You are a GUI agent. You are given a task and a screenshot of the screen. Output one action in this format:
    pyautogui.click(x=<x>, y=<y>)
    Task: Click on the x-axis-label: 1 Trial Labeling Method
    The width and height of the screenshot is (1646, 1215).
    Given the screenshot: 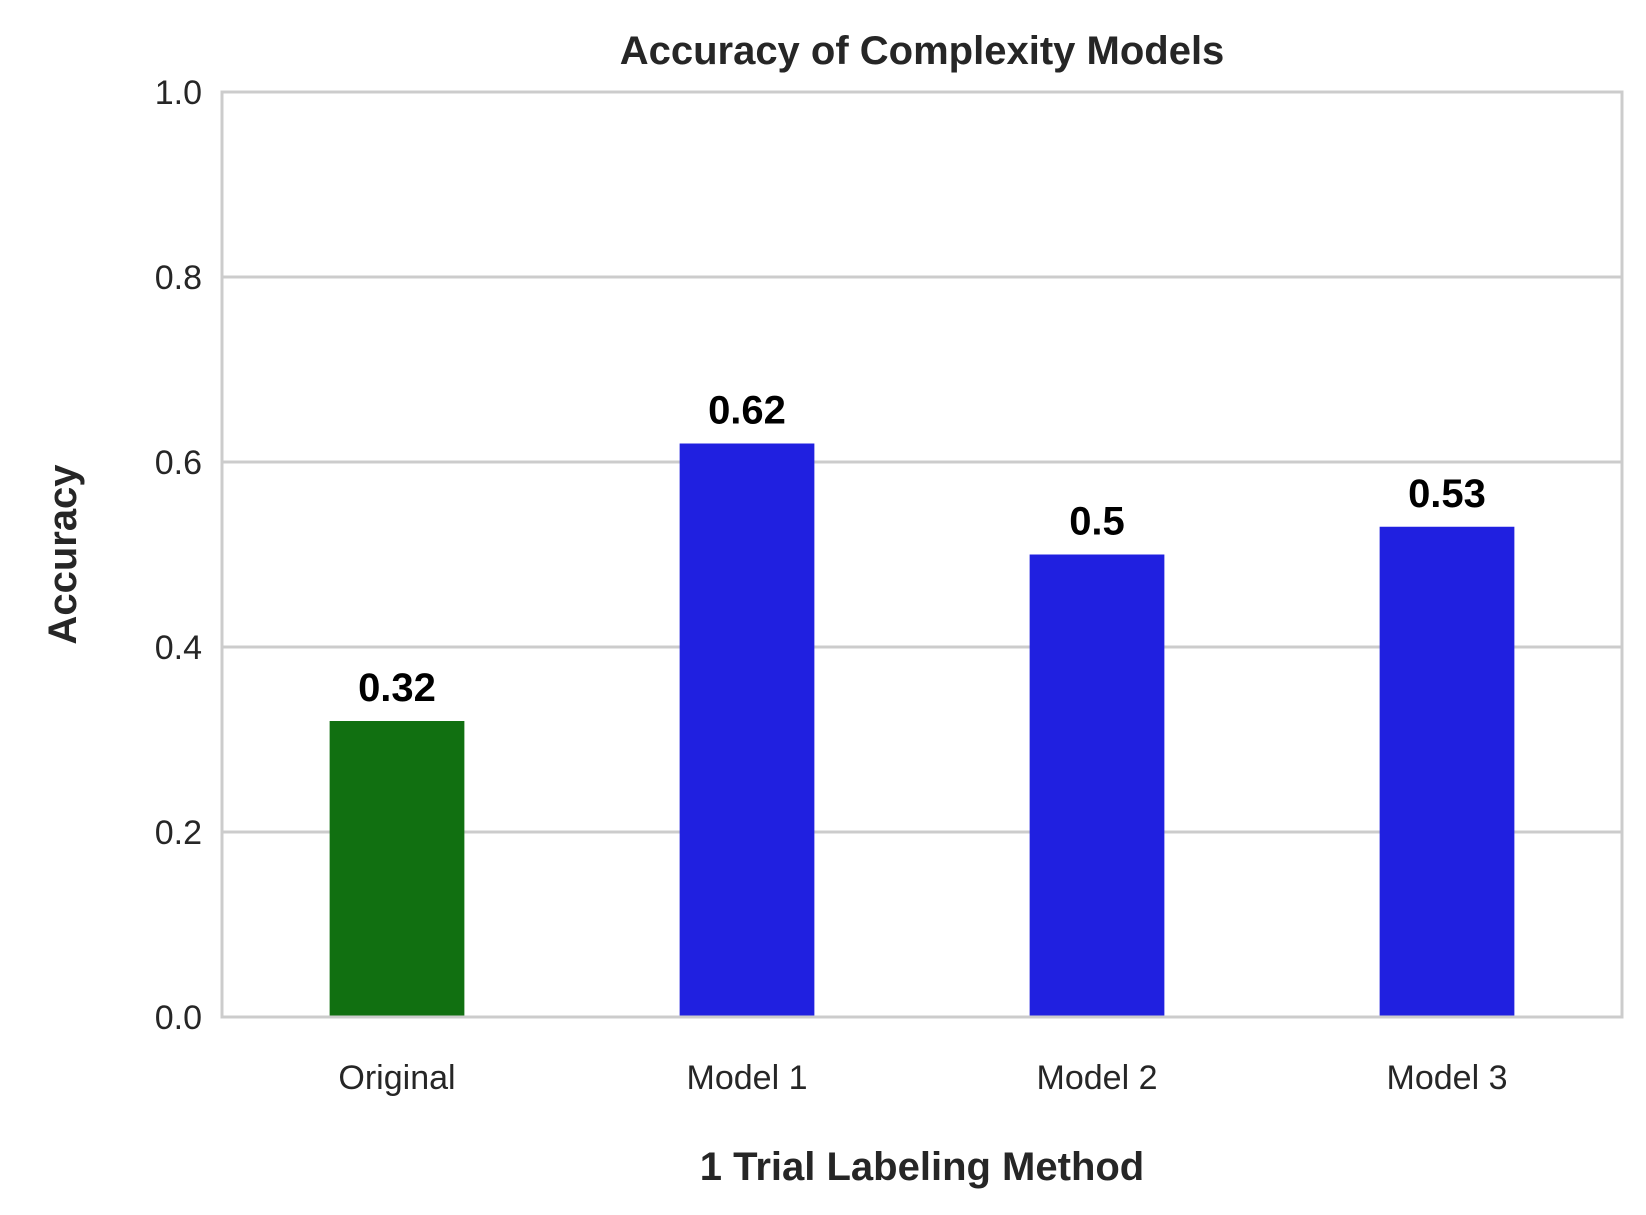 What is the action you would take?
    pyautogui.click(x=922, y=1167)
    